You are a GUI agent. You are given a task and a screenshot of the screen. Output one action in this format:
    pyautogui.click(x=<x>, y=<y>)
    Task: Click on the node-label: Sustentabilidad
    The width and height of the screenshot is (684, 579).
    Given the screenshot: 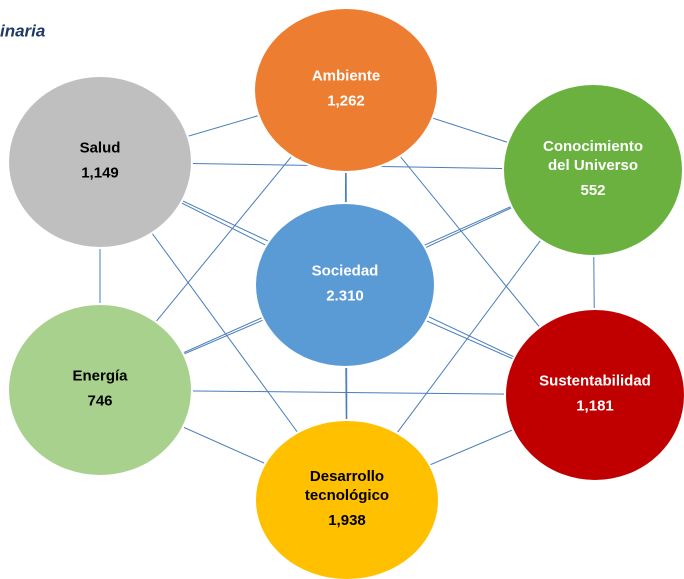 What is the action you would take?
    pyautogui.click(x=595, y=380)
    